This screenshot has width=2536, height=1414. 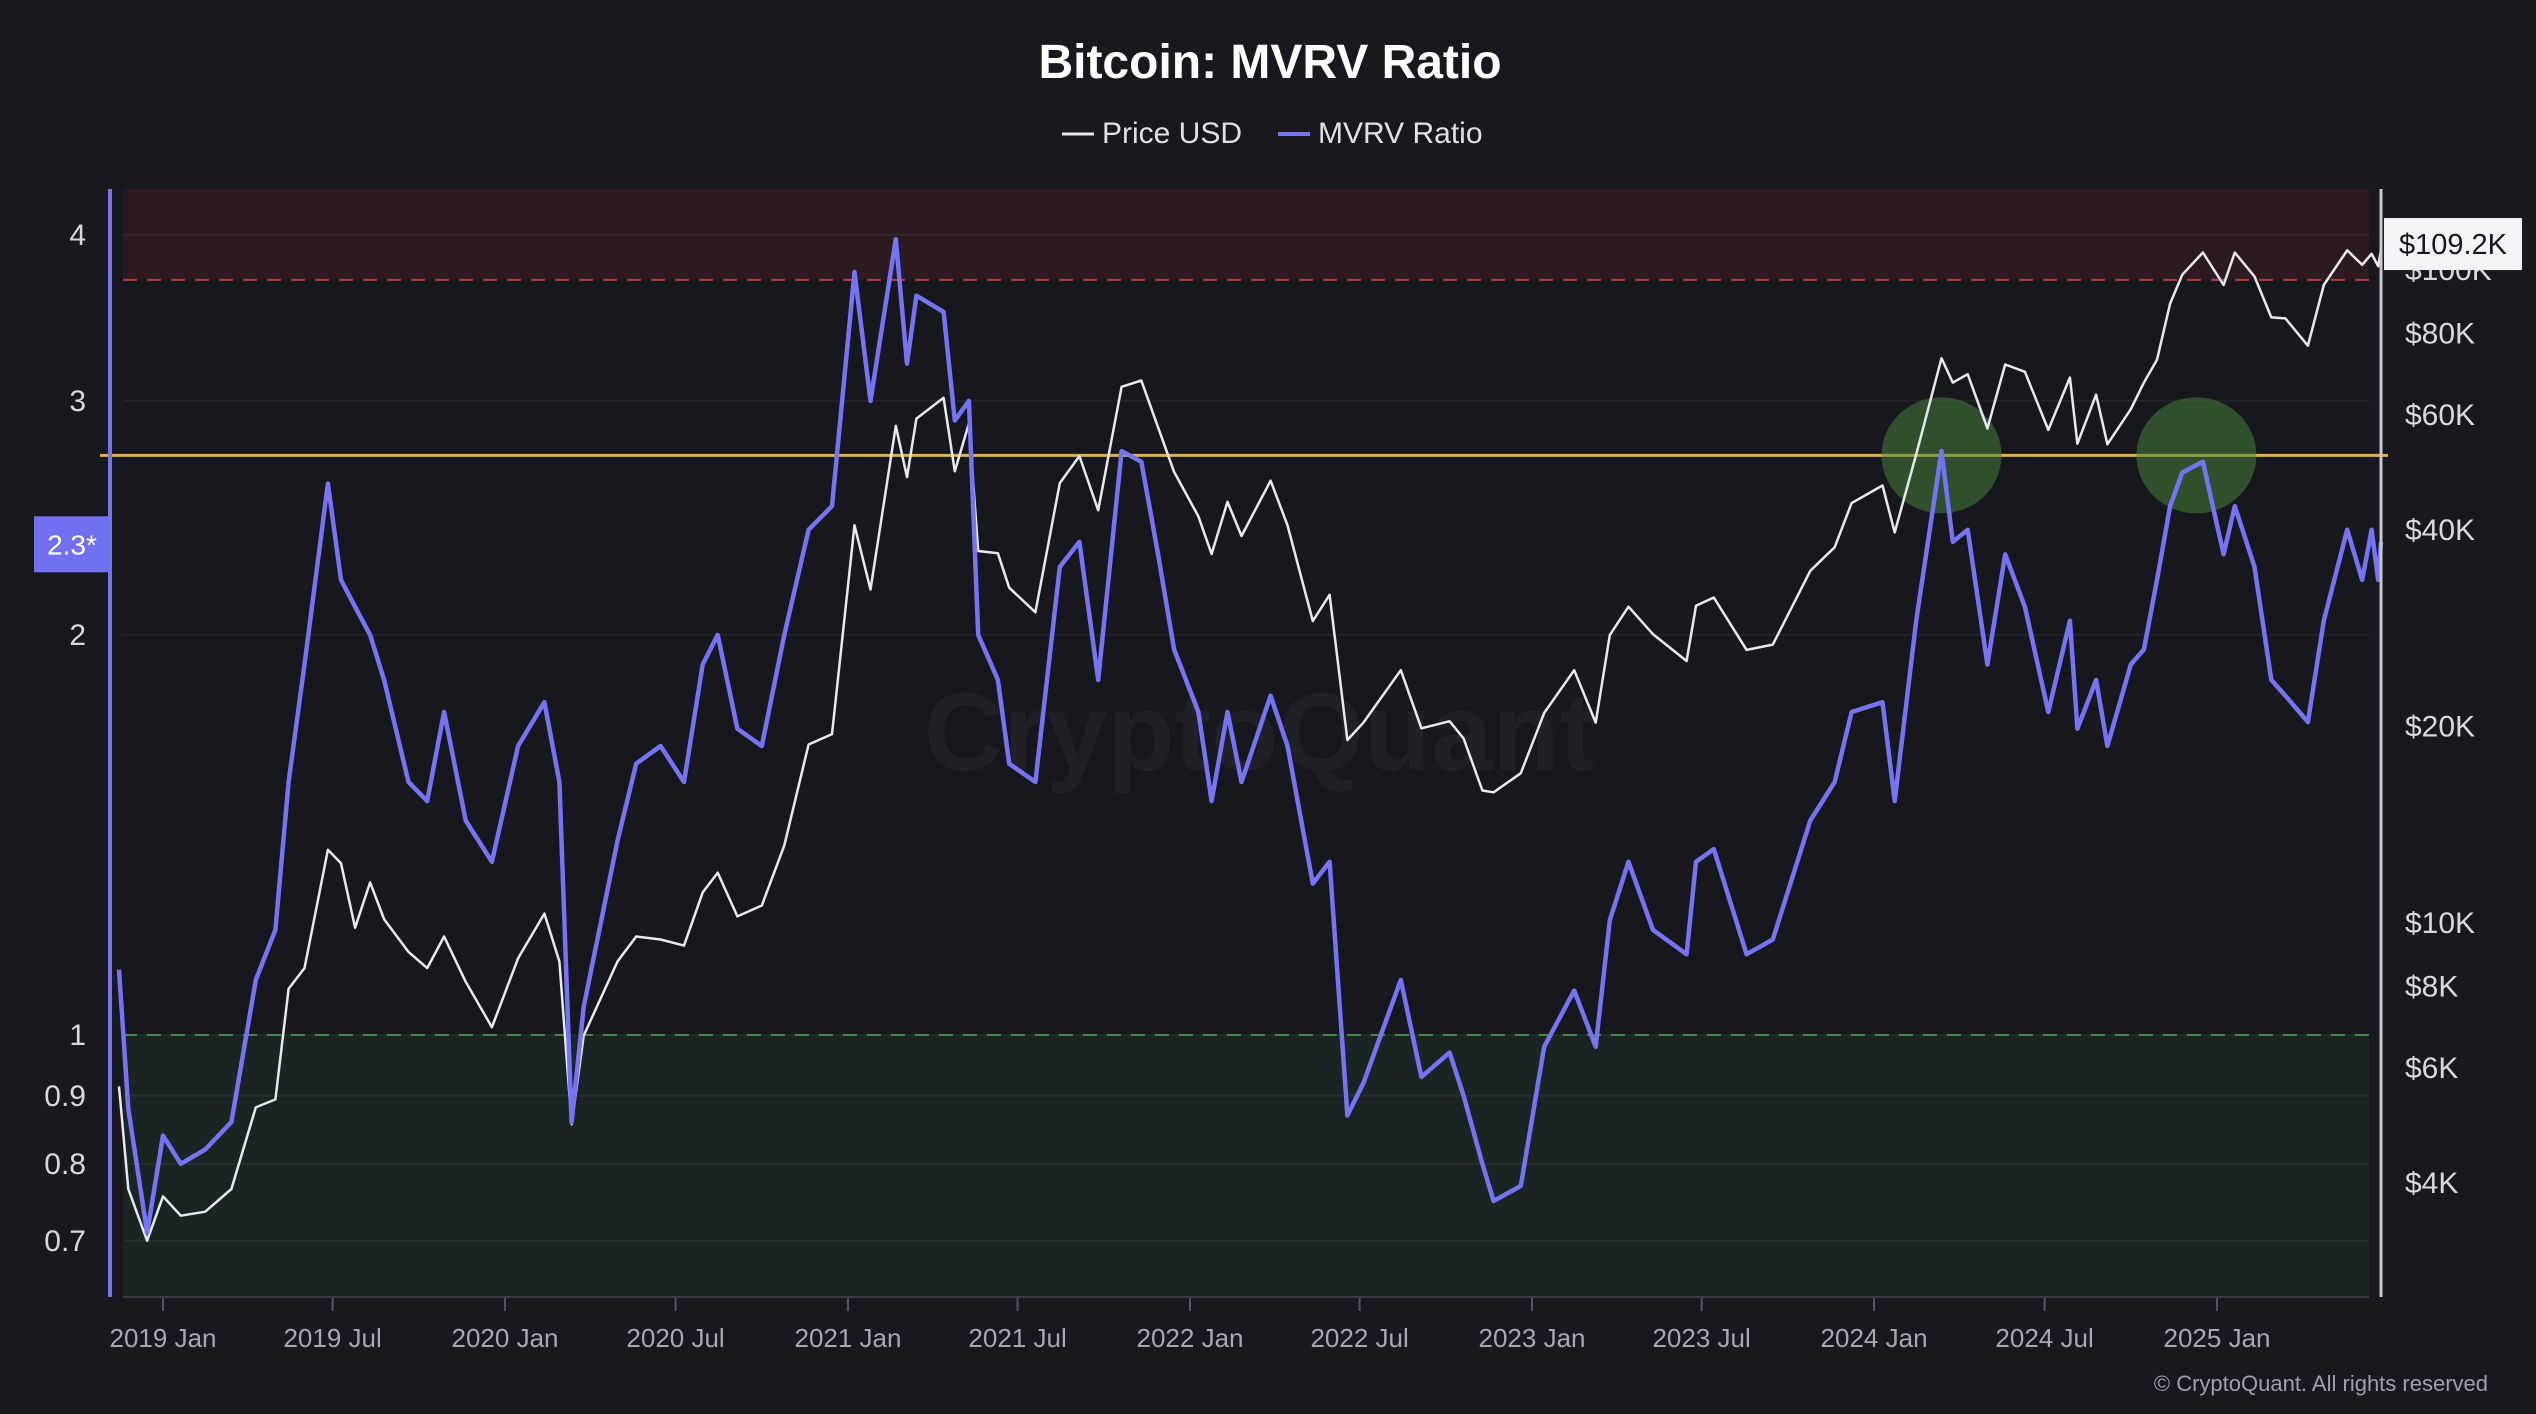 What do you see at coordinates (77, 235) in the screenshot?
I see `left-axis-tick-label: 4` at bounding box center [77, 235].